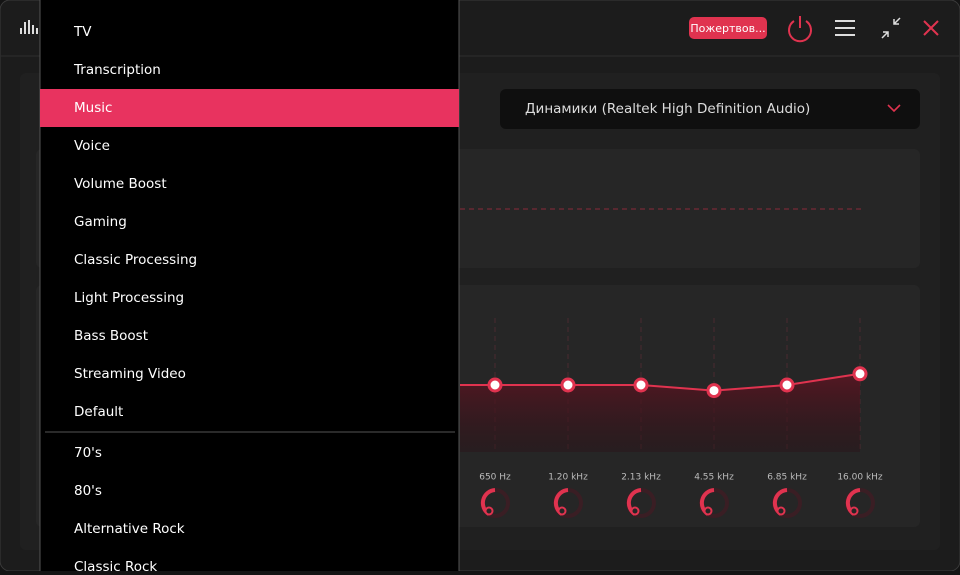  What do you see at coordinates (82, 32) in the screenshot?
I see `menu-item-label: TV` at bounding box center [82, 32].